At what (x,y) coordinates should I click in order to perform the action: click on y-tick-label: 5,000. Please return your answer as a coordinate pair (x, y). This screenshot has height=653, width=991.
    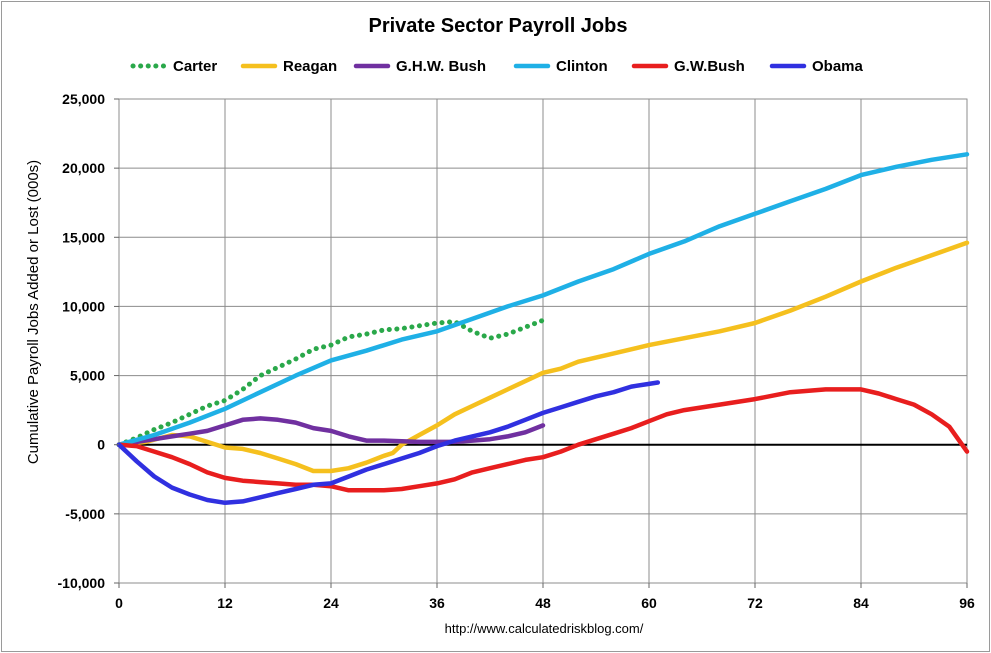
    Looking at the image, I should click on (87, 376).